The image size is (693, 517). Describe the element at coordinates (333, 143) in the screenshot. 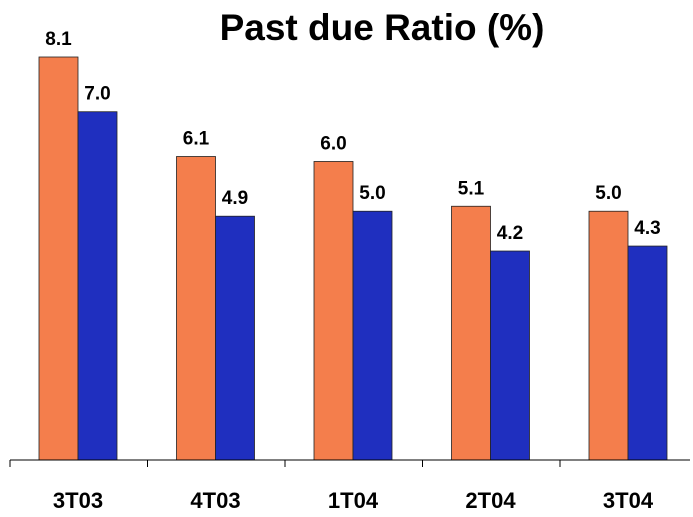

I see `value-label-s1-1t04: 6.0` at that location.